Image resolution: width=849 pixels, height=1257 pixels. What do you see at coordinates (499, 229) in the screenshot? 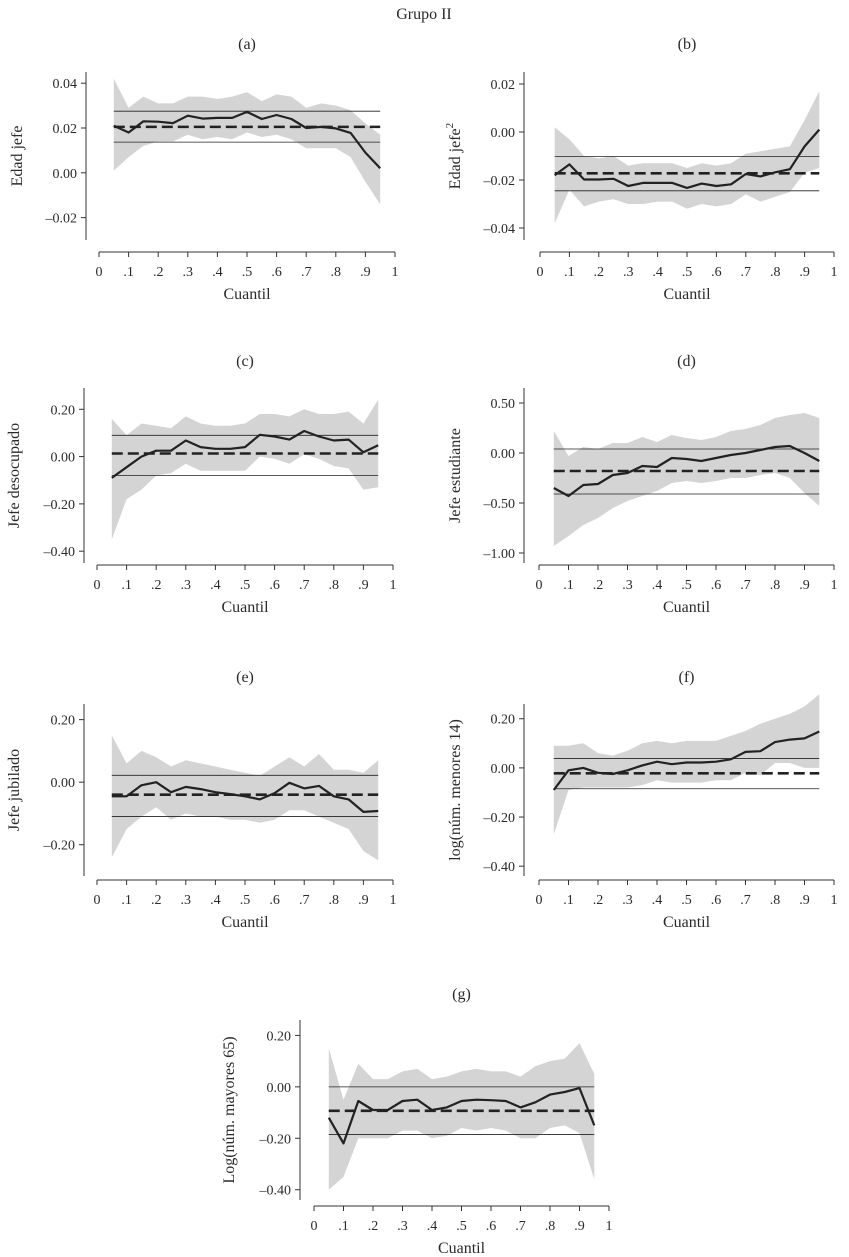
I see `y-tick-label: –0.04` at bounding box center [499, 229].